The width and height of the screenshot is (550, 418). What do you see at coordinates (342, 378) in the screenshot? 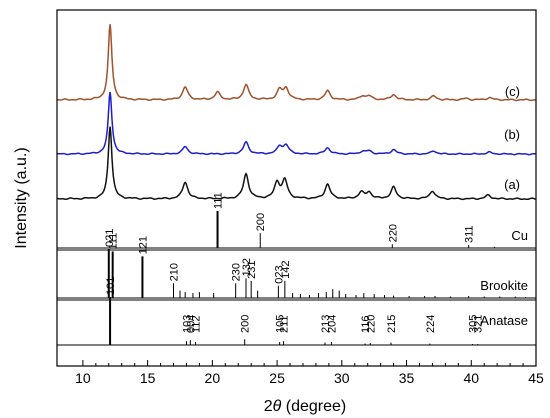
I see `x-tick-label-30: 30` at bounding box center [342, 378].